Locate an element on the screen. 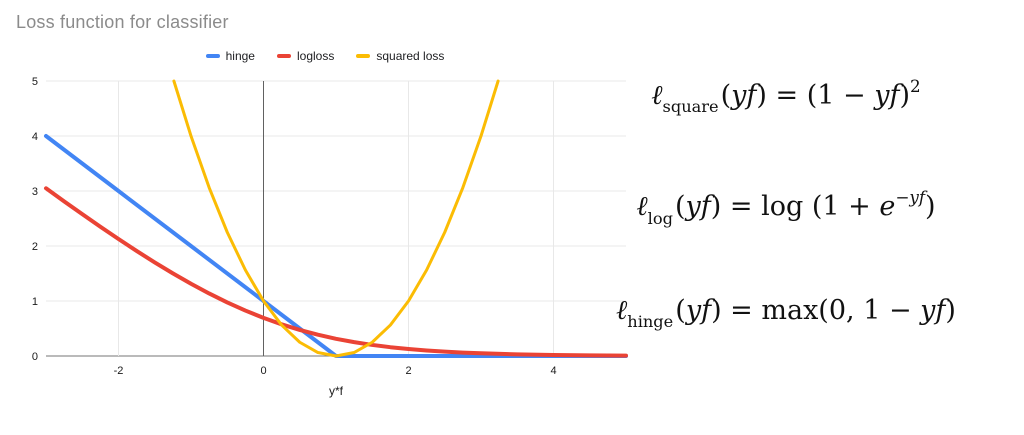 The height and width of the screenshot is (435, 1024). y-tick-label: 1 is located at coordinates (35, 302).